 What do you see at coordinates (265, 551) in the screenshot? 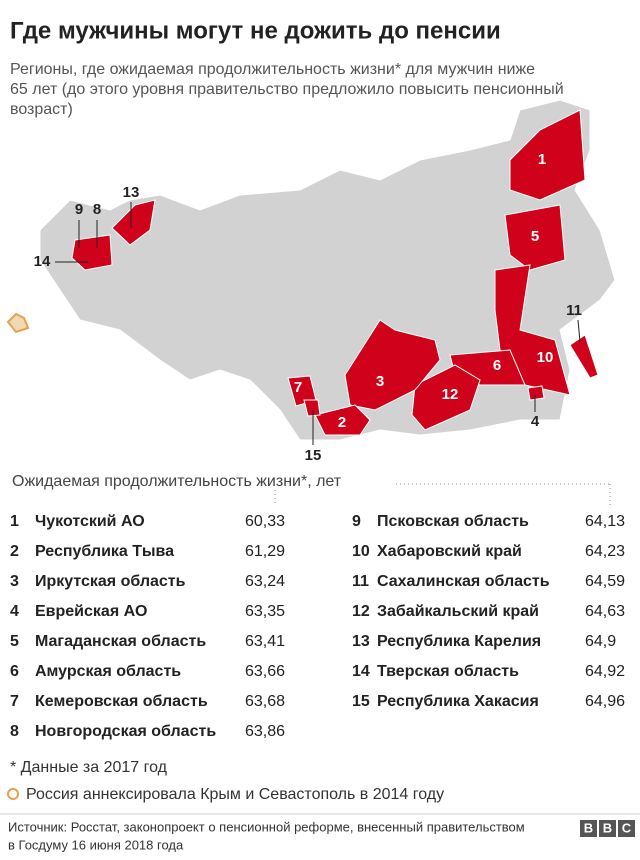
I see `life-expectancy: 61,29` at bounding box center [265, 551].